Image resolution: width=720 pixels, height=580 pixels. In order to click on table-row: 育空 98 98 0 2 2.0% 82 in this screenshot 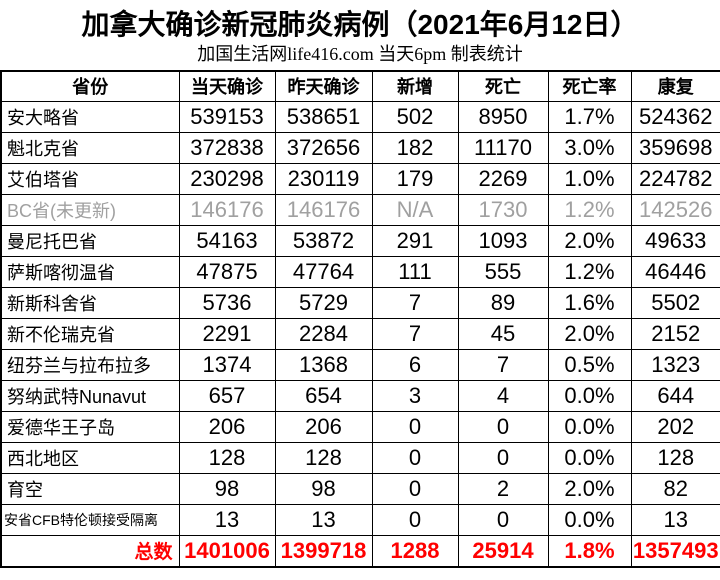, I will do `click(360, 488)`.